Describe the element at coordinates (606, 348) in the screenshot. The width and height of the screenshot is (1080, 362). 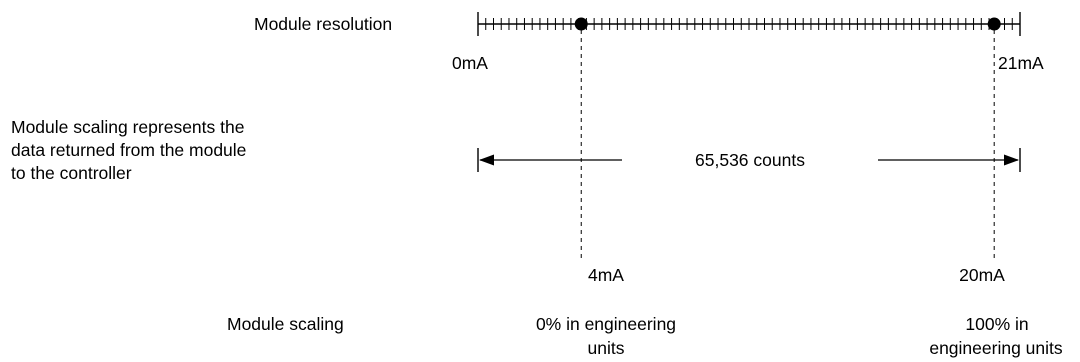
I see `low-scaling-line-2: units` at that location.